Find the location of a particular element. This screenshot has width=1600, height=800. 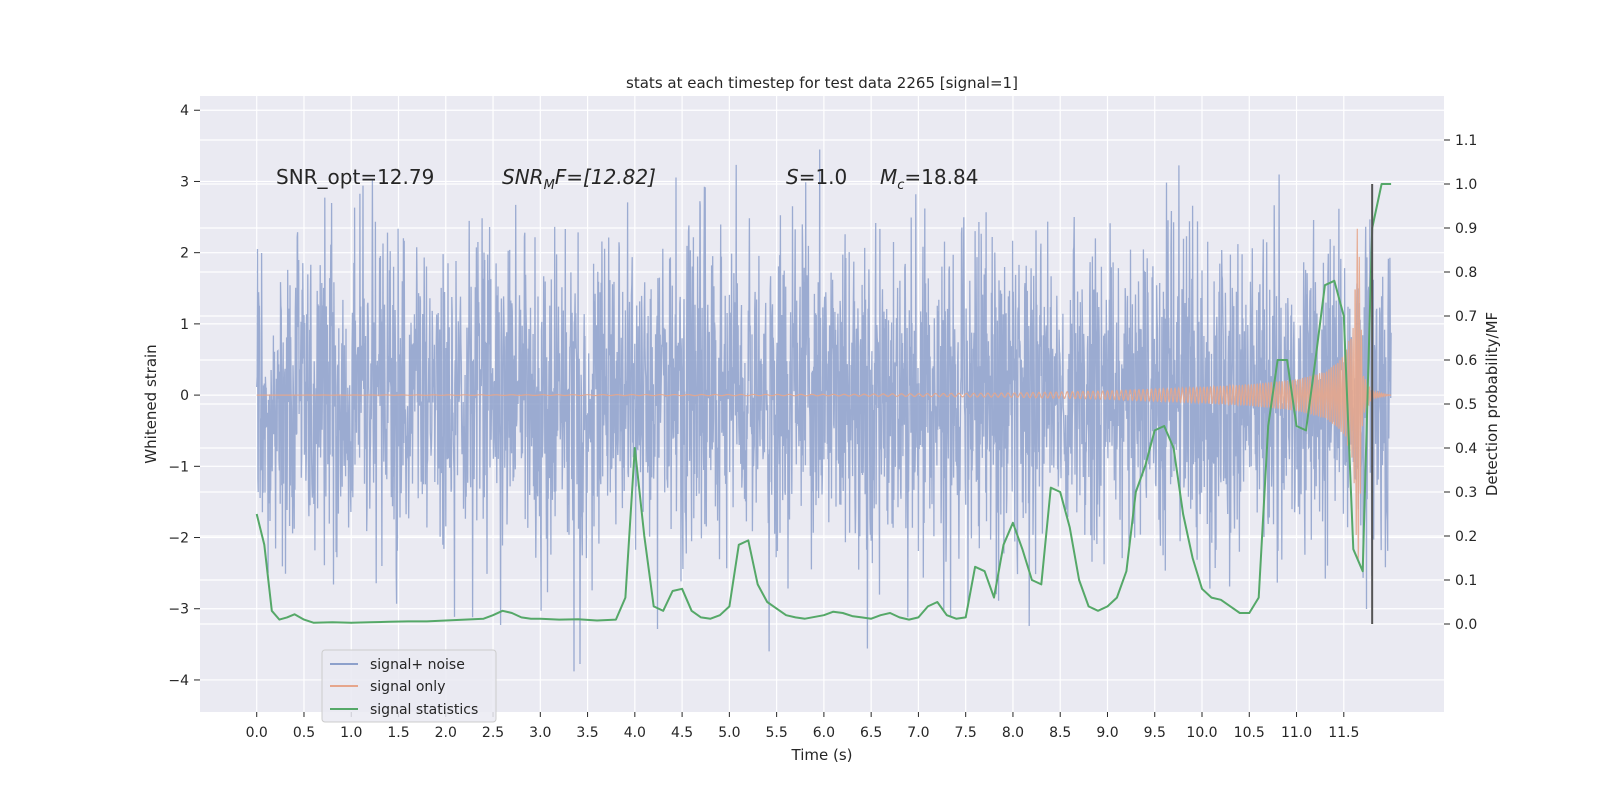

x-tick-label-20: 10.0 is located at coordinates (1201, 733).